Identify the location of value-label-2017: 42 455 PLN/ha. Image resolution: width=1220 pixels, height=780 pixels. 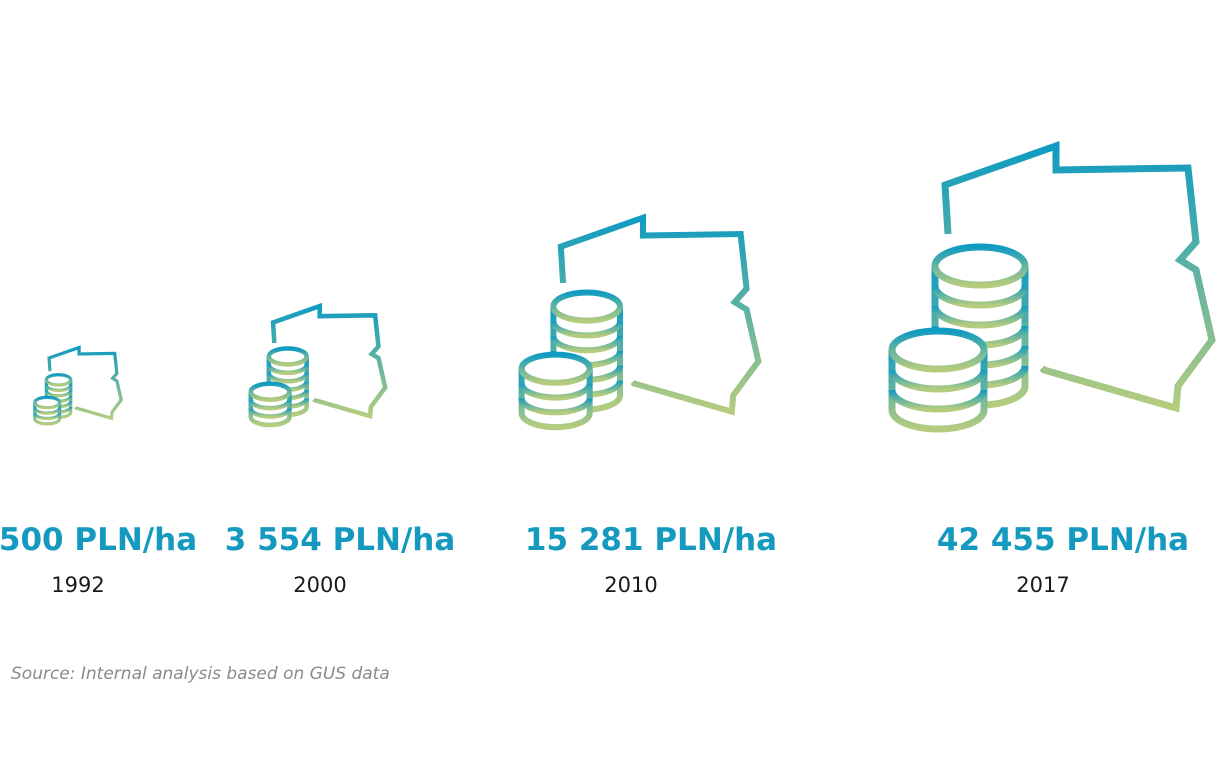
(1063, 540).